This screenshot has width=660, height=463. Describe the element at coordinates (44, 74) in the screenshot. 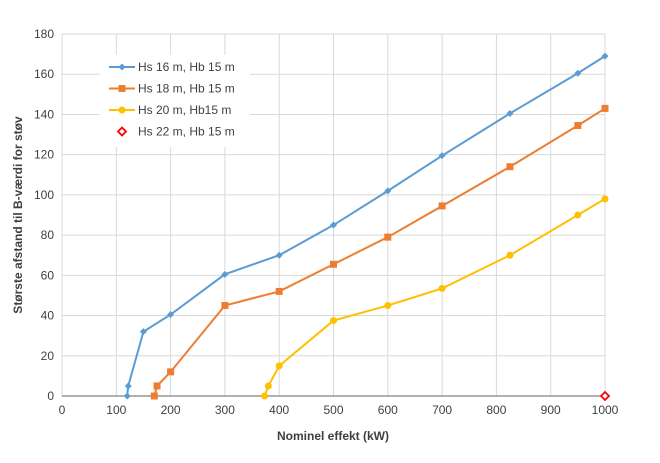

I see `y-tick-label: 160` at that location.